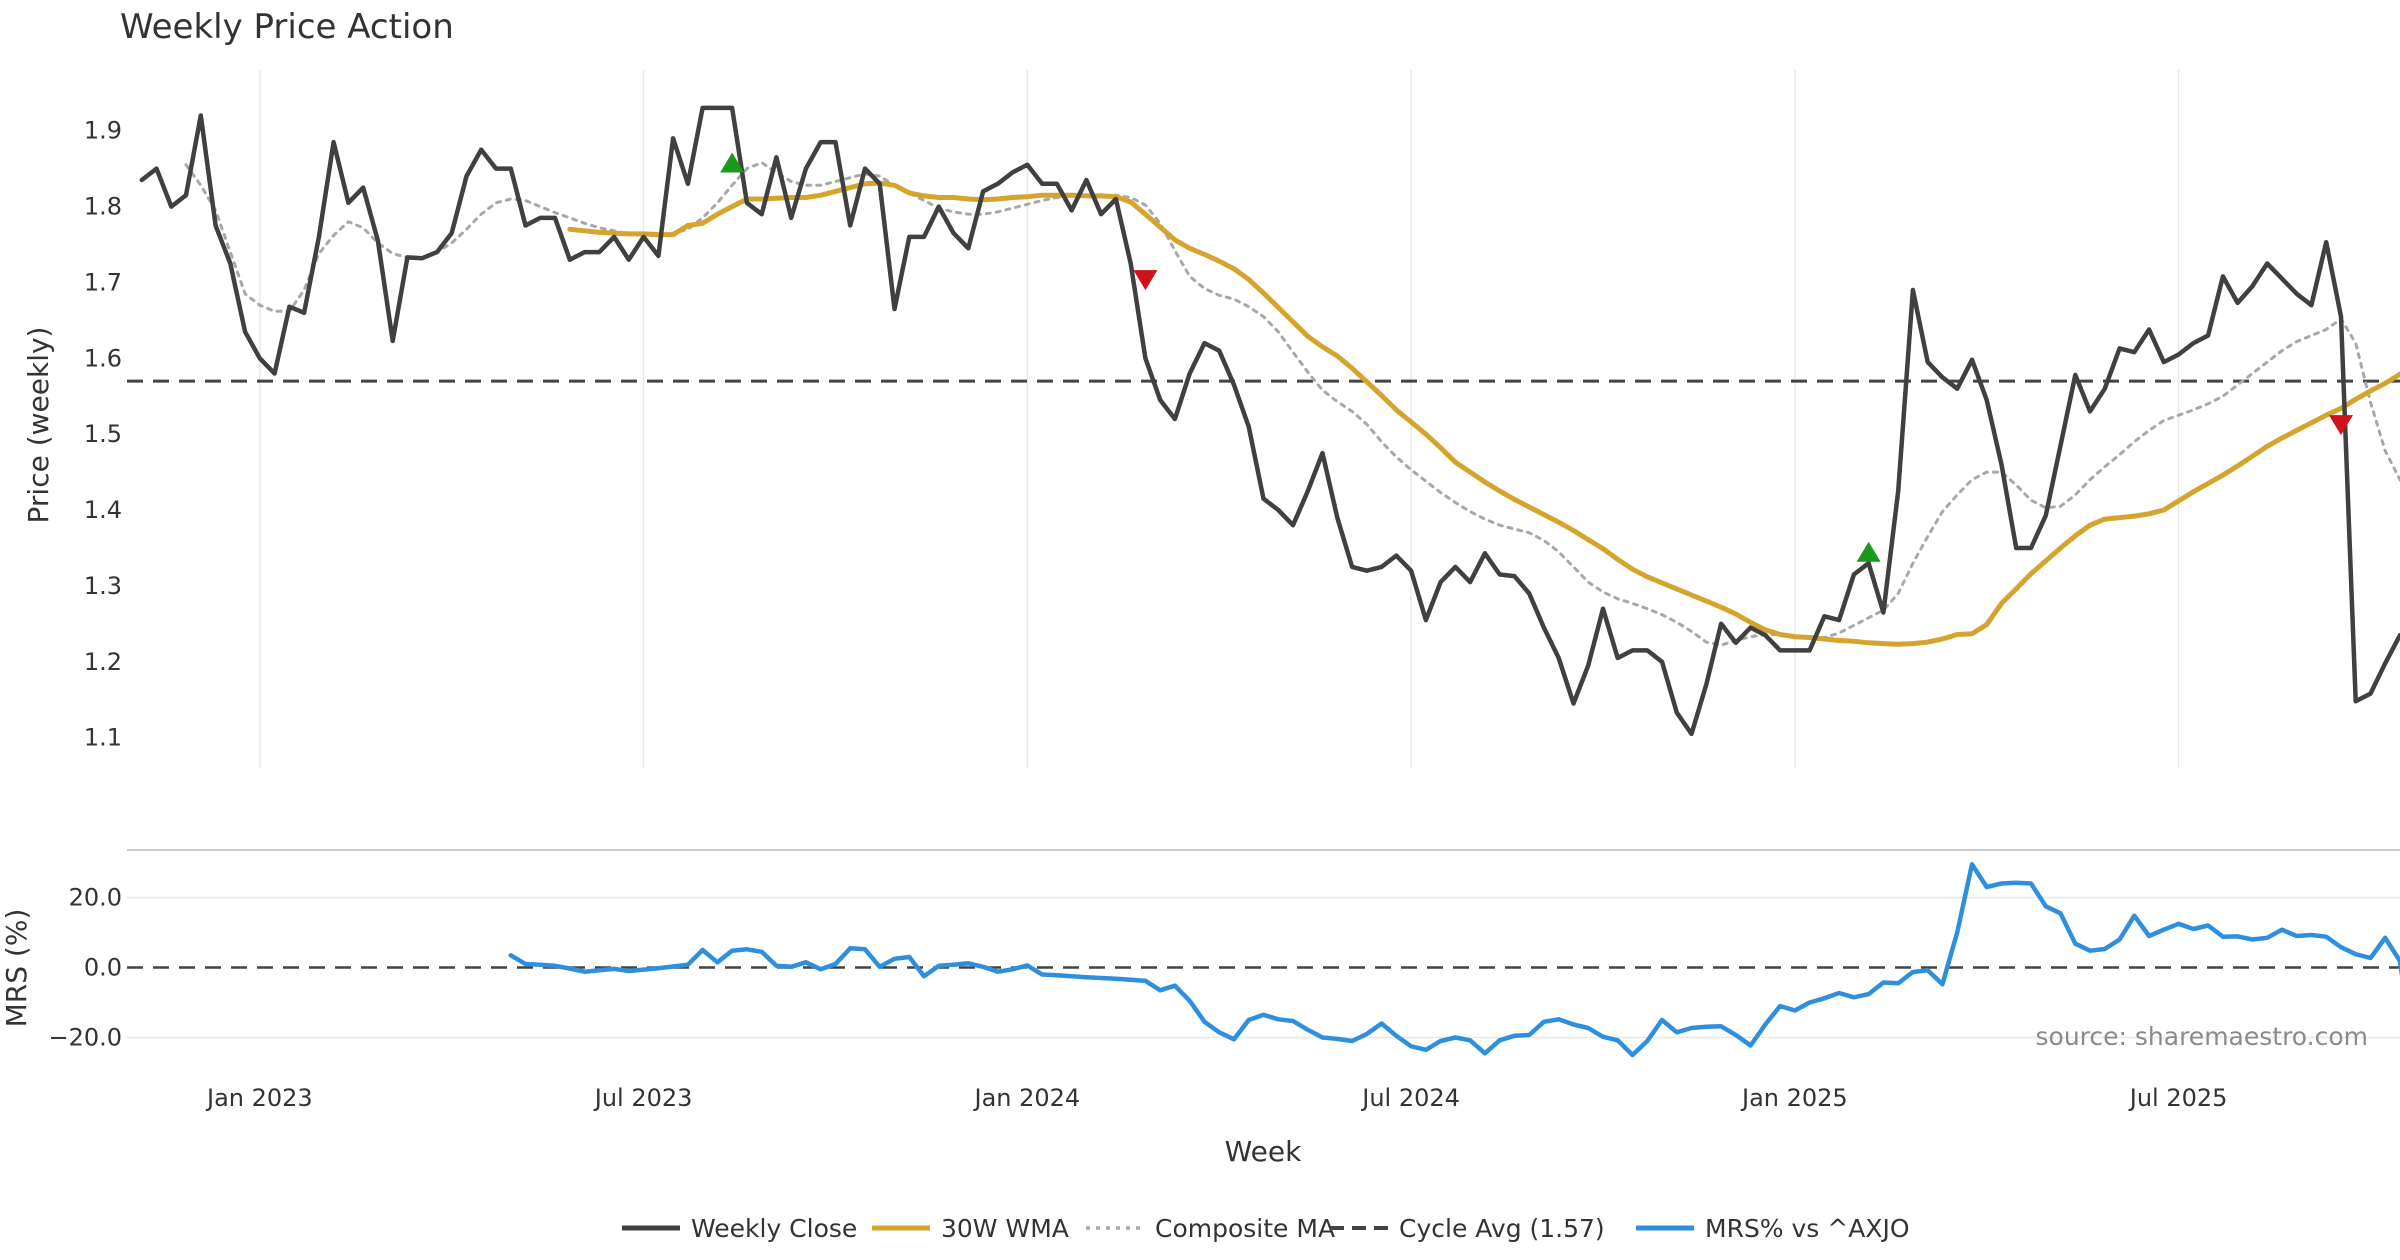 The image size is (2400, 1260). I want to click on lower-series, so click(1263, 960).